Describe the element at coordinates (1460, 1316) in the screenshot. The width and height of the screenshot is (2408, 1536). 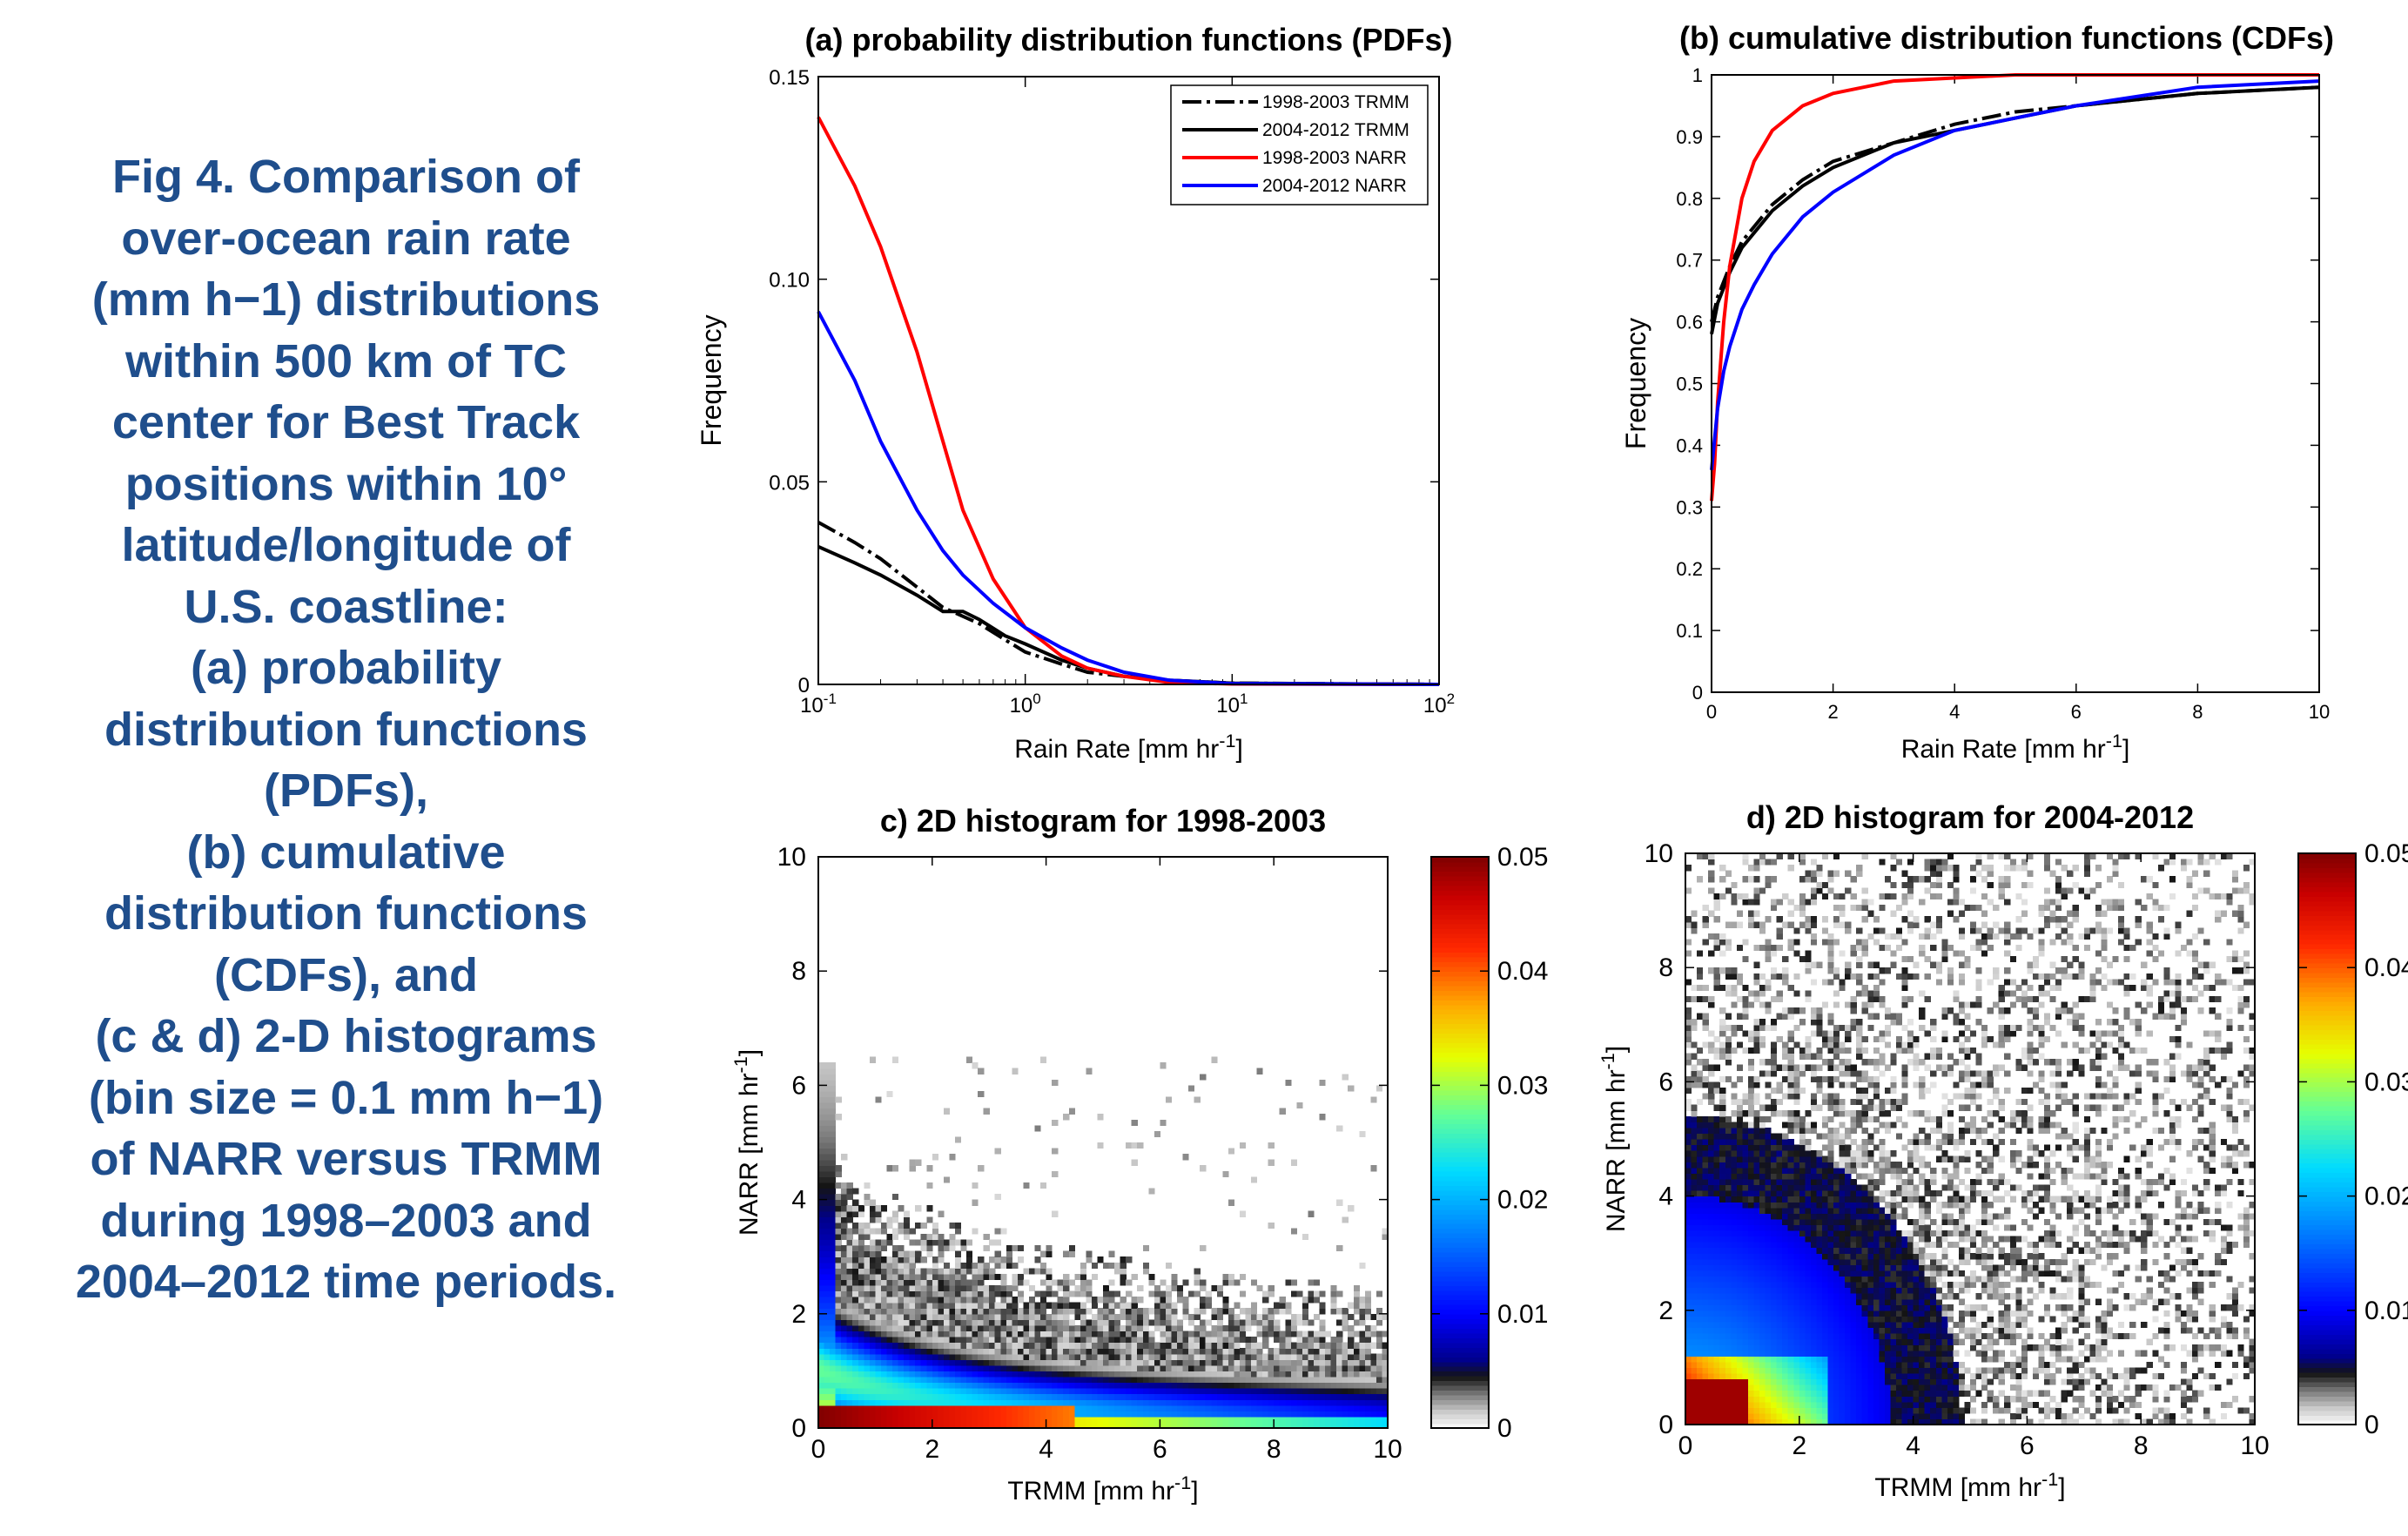
I see `colorbar-segment` at that location.